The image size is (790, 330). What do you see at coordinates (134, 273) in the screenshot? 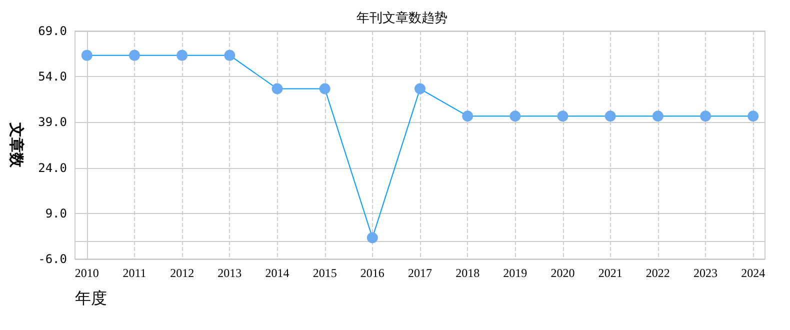
I see `x-tick-label: 2011` at bounding box center [134, 273].